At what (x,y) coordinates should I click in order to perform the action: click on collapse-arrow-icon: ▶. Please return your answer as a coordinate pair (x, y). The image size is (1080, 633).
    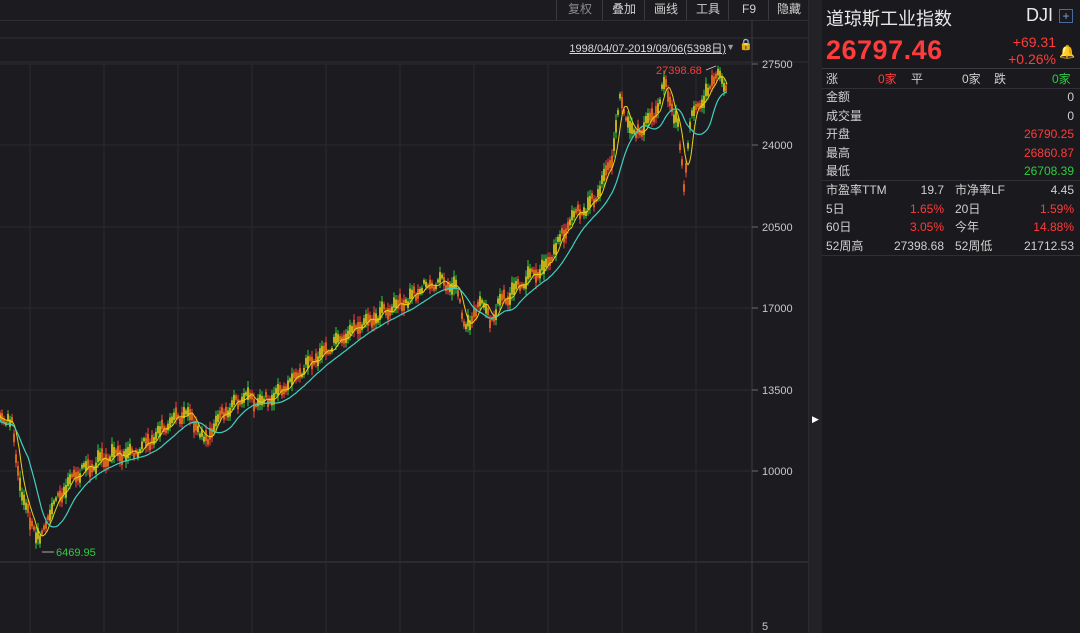
    Looking at the image, I should click on (815, 419).